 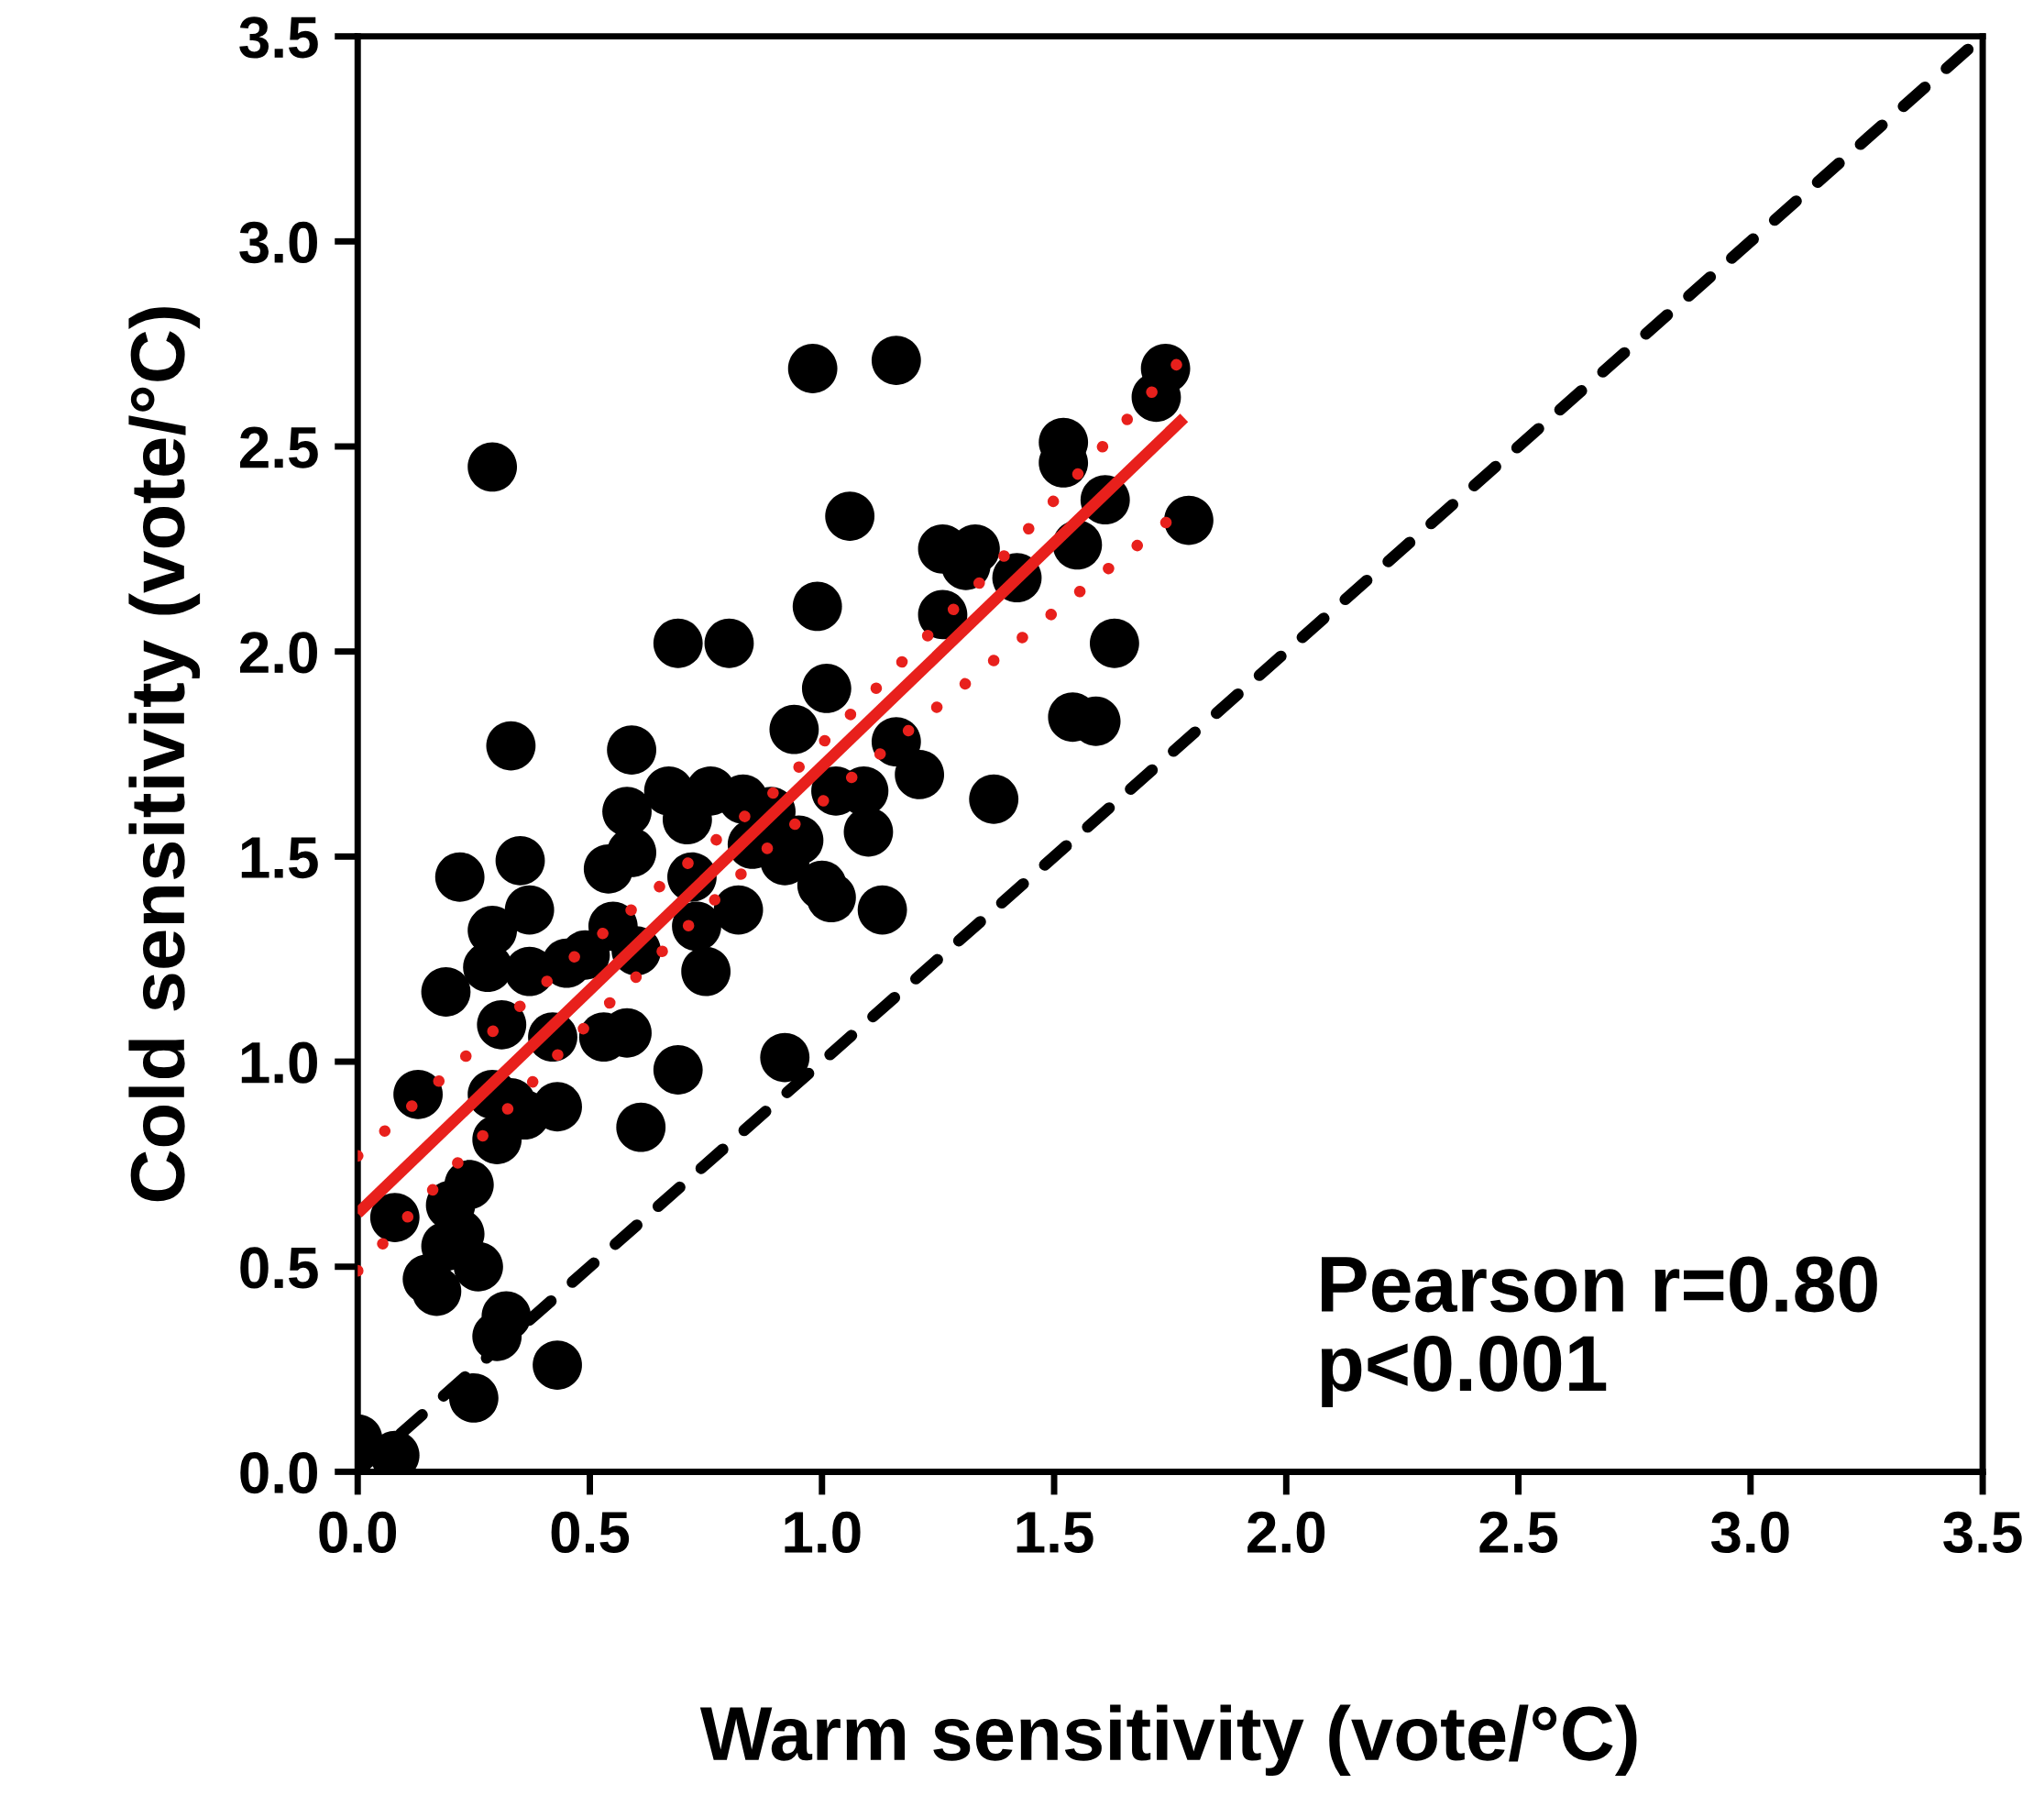 I want to click on x-tick-label: 3.5, so click(x=1983, y=1532).